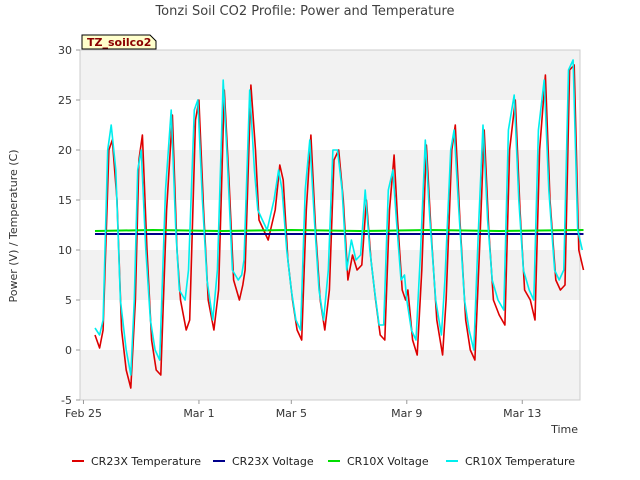  What do you see at coordinates (291, 413) in the screenshot?
I see `x-tick-label: Mar 5` at bounding box center [291, 413].